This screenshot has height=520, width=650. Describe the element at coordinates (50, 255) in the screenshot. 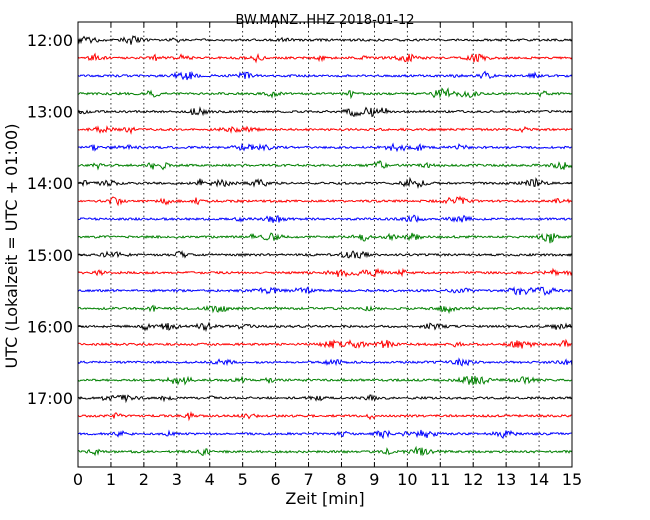

I see `y-tick-label: 15:00` at that location.